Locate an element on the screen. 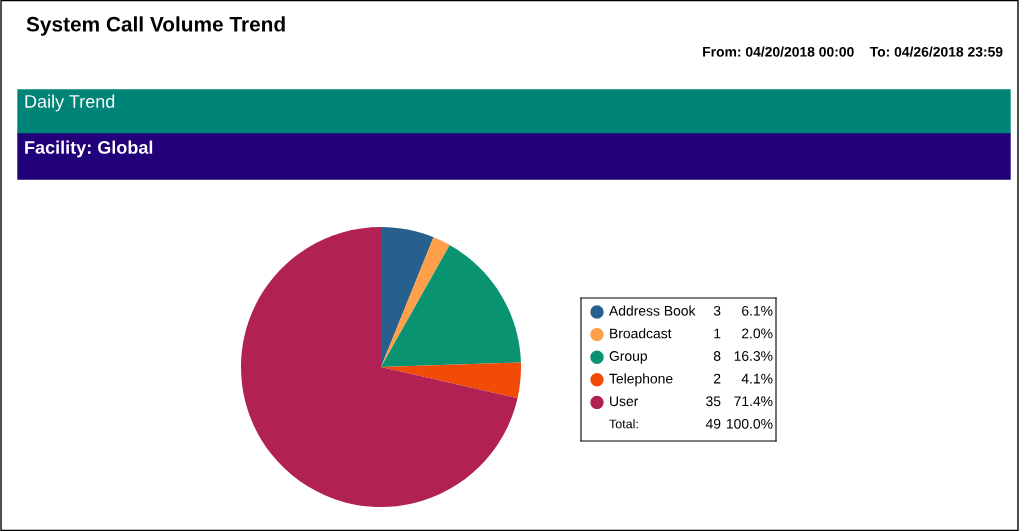  text: From: 04/20/2018 00:00 To: 04/26/2018 23:59 is located at coordinates (853, 51).